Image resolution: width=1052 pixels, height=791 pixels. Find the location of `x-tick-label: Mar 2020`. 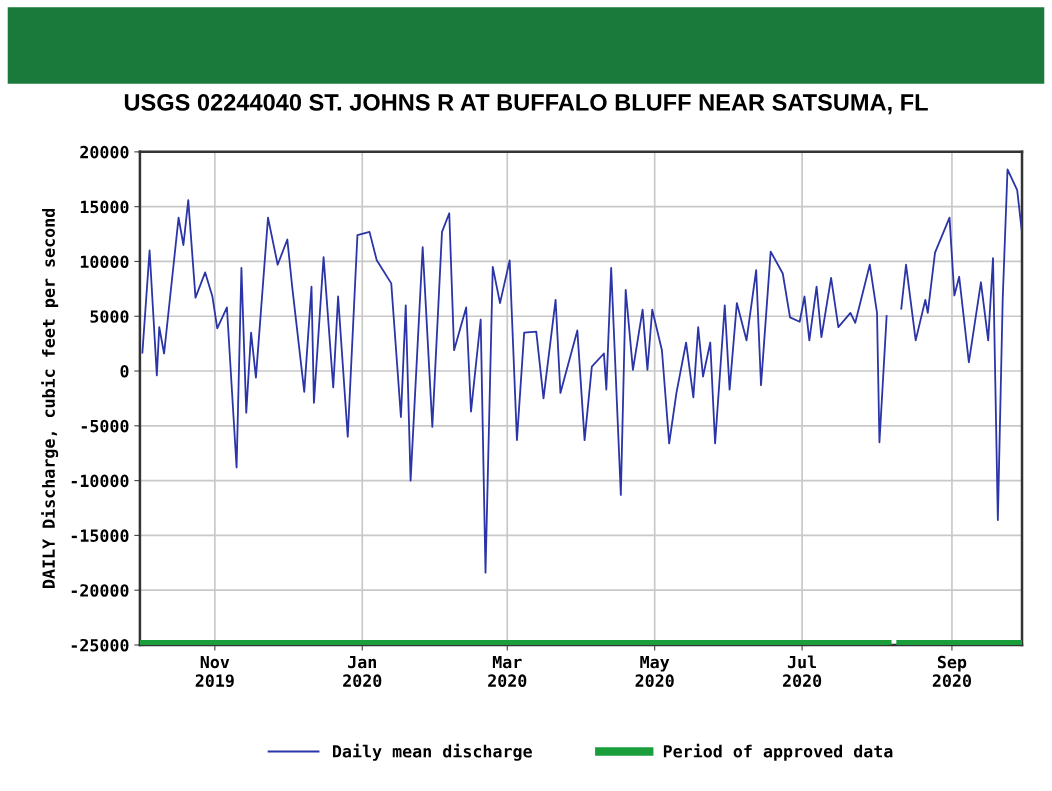

x-tick-label: Mar 2020 is located at coordinates (507, 671).